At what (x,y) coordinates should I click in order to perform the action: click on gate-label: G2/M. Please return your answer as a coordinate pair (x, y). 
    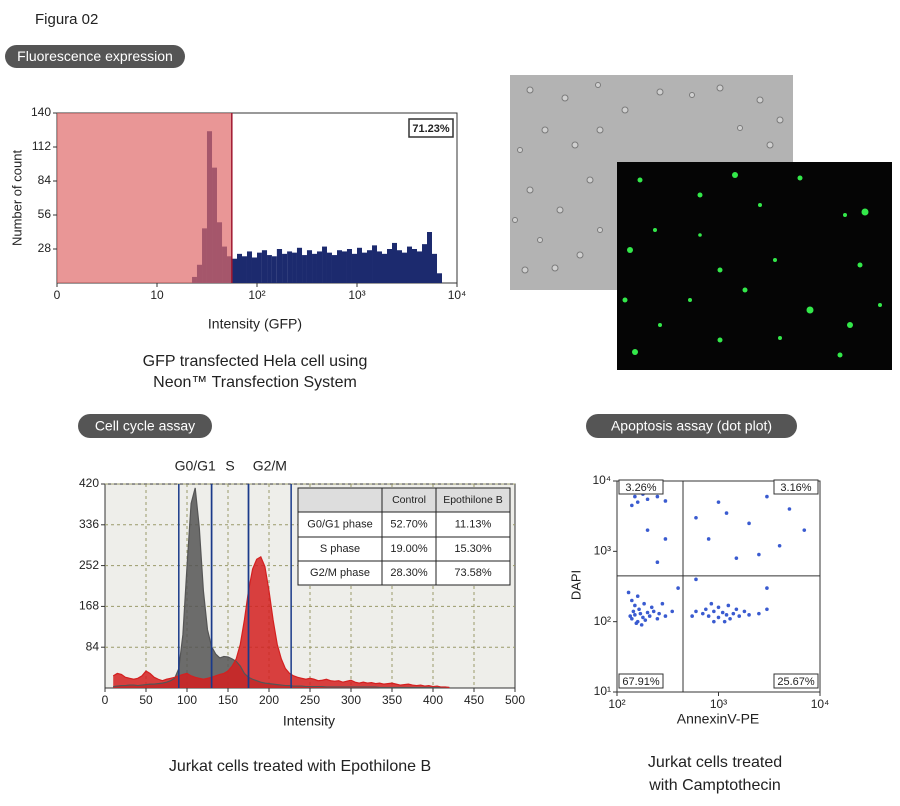
    Looking at the image, I should click on (270, 466).